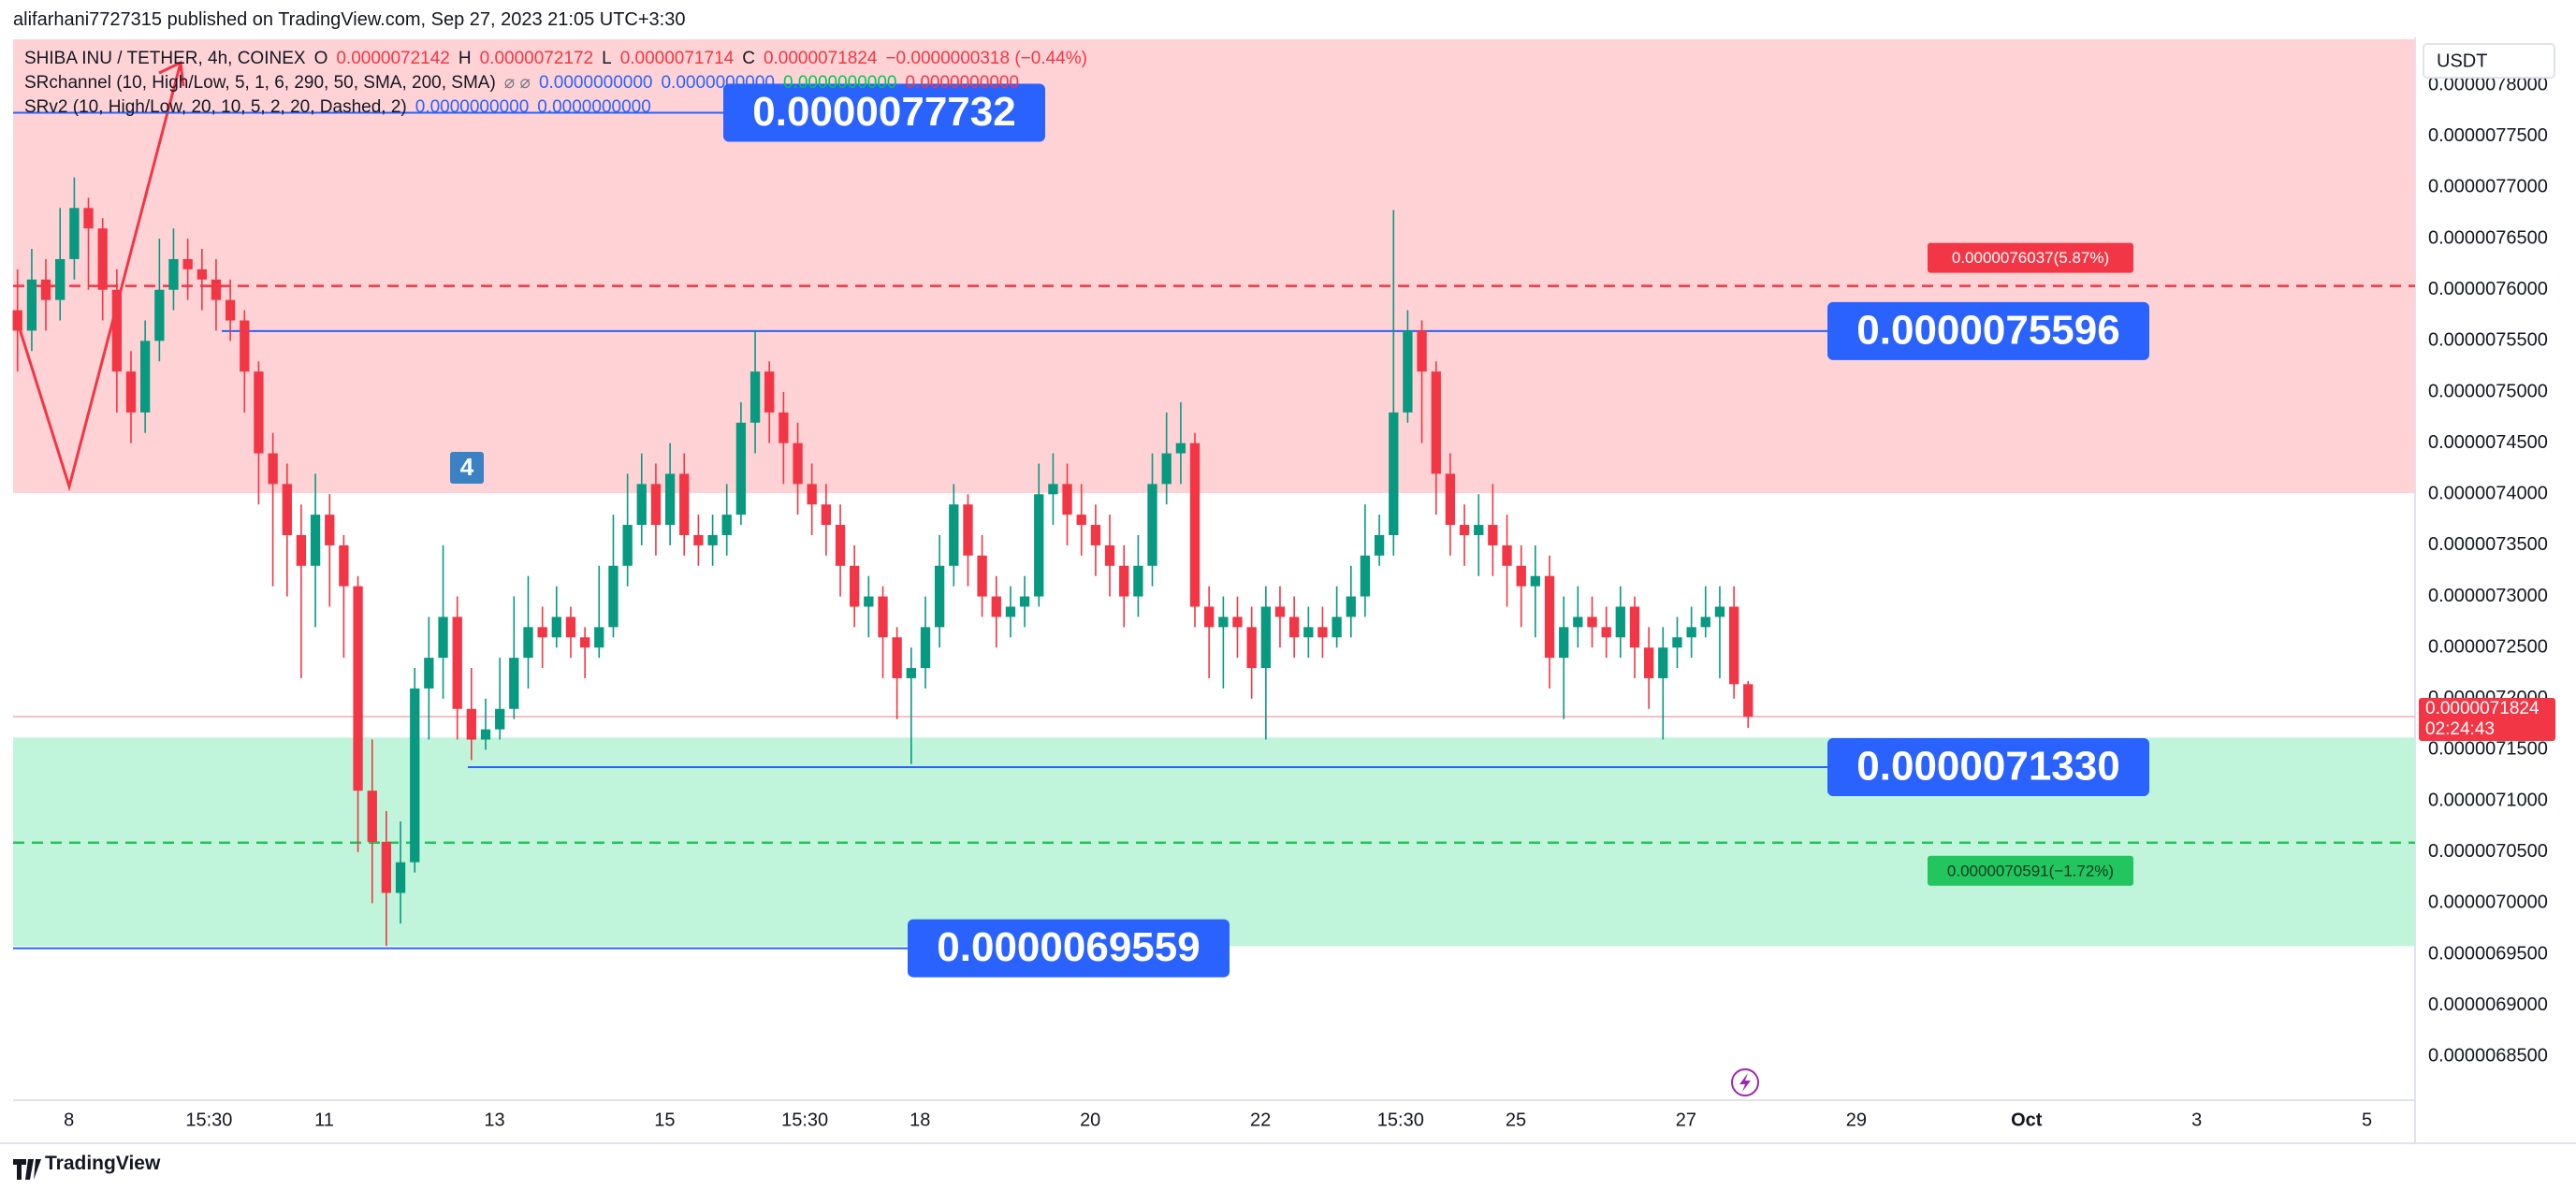  What do you see at coordinates (320, 58) in the screenshot?
I see `legend-text: O` at bounding box center [320, 58].